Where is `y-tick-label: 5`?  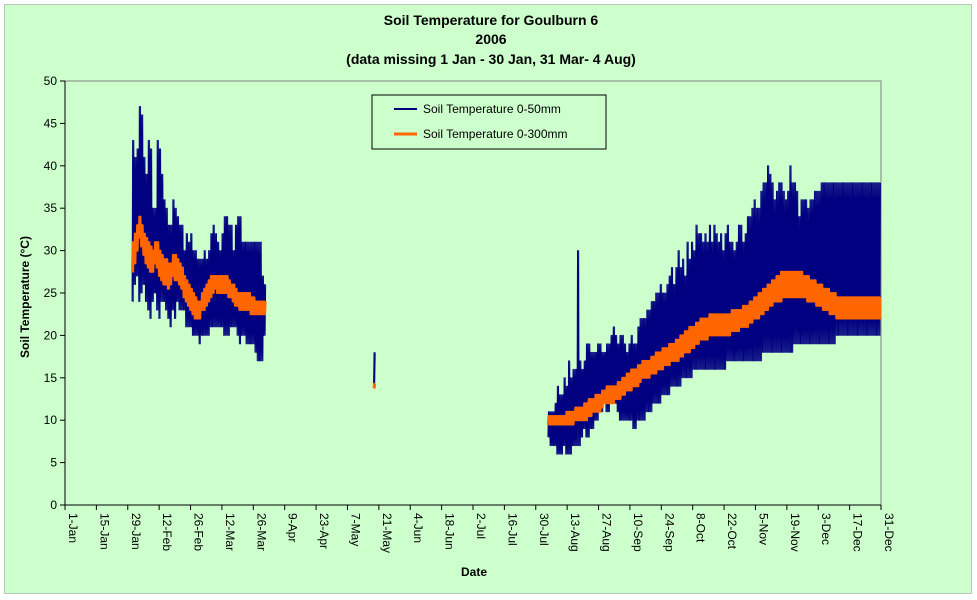 y-tick-label: 5 is located at coordinates (53, 463).